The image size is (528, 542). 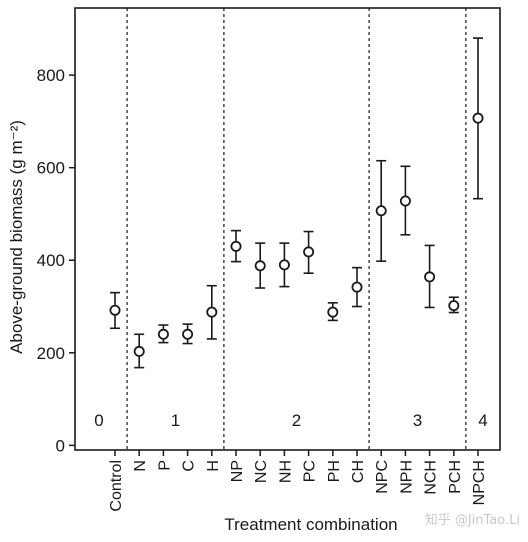 What do you see at coordinates (334, 471) in the screenshot?
I see `x-tick-label: PH` at bounding box center [334, 471].